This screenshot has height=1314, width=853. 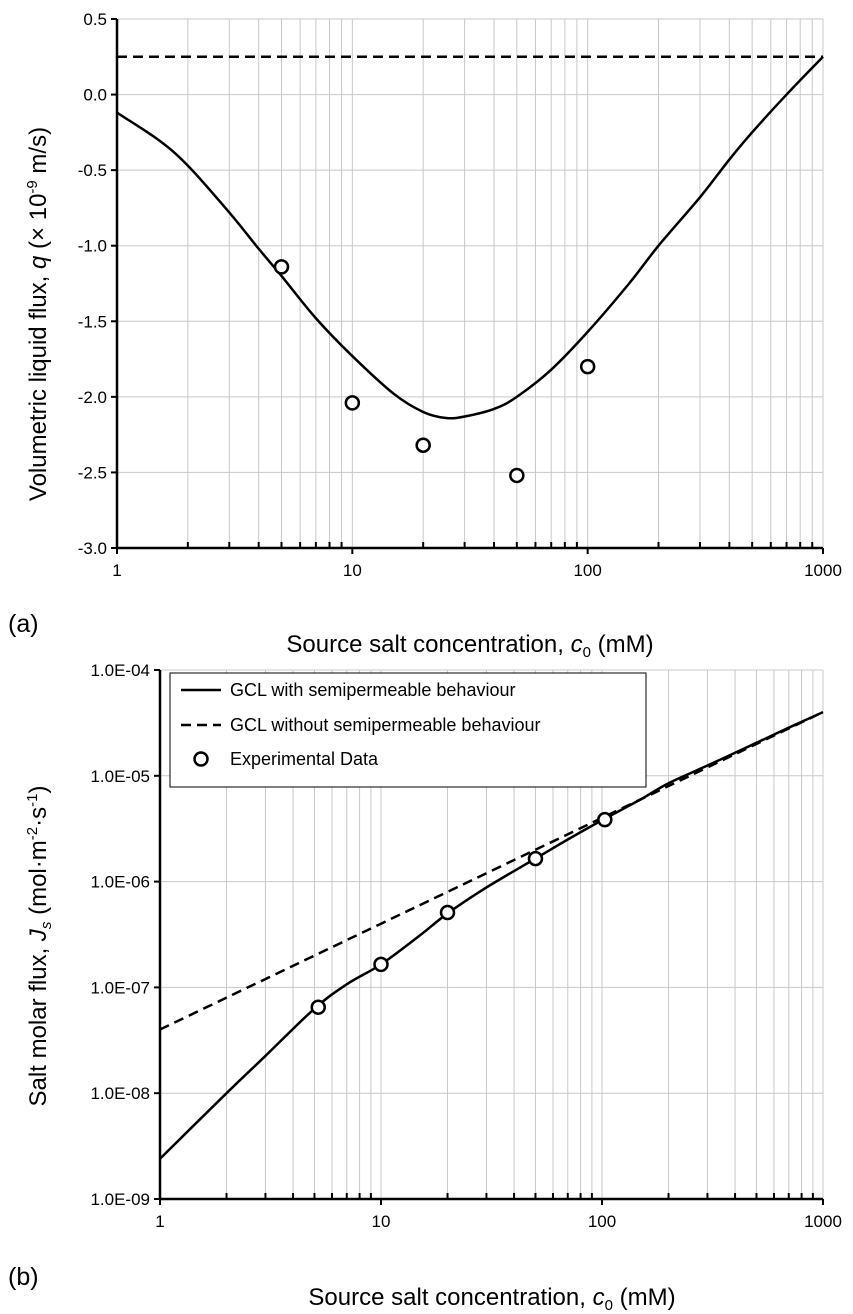 I want to click on y-tick-label: -3.0, so click(x=92, y=548).